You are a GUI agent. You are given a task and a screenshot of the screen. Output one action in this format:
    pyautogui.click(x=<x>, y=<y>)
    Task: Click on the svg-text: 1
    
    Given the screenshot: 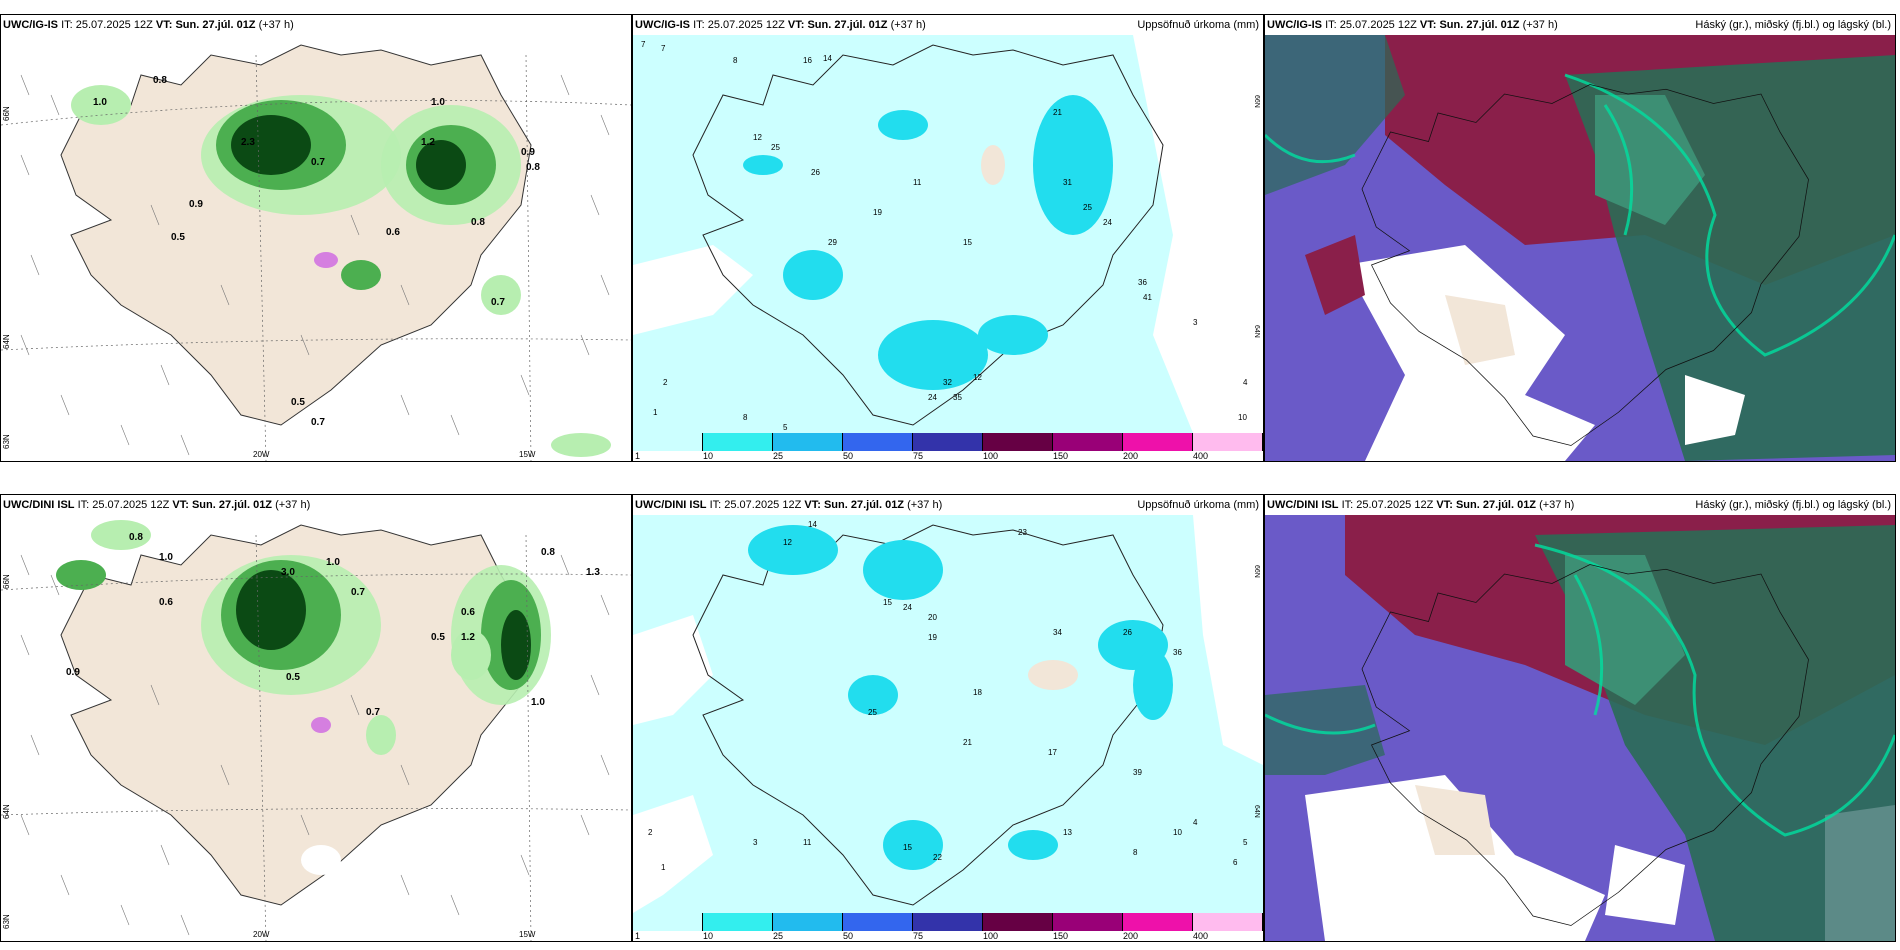 What is the action you would take?
    pyautogui.click(x=655, y=412)
    